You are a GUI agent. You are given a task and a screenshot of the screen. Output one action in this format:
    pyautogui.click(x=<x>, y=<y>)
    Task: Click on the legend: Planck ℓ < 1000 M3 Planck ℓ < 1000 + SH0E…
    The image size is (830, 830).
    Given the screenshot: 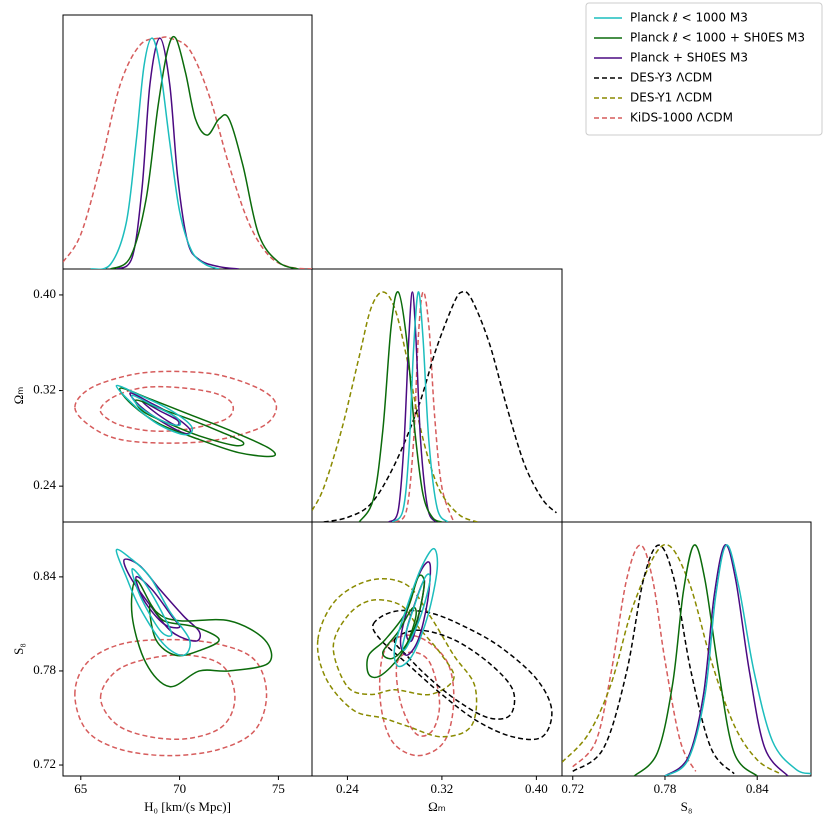 What is the action you would take?
    pyautogui.click(x=704, y=69)
    